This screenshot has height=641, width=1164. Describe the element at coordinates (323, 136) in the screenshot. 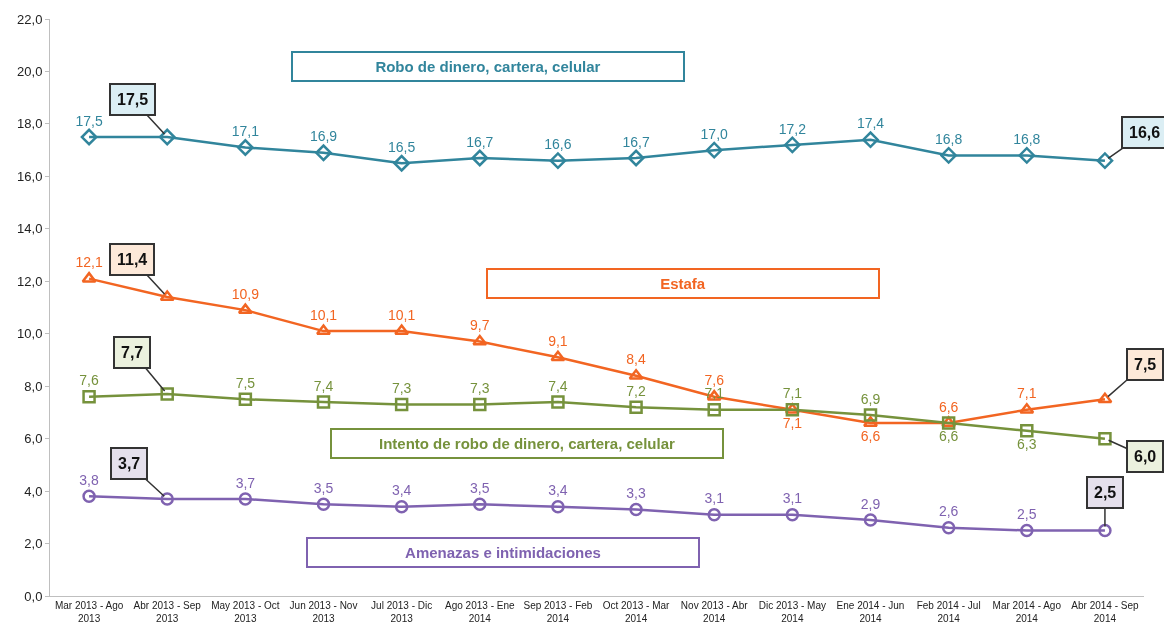

I see `data-label: 16,9` at that location.